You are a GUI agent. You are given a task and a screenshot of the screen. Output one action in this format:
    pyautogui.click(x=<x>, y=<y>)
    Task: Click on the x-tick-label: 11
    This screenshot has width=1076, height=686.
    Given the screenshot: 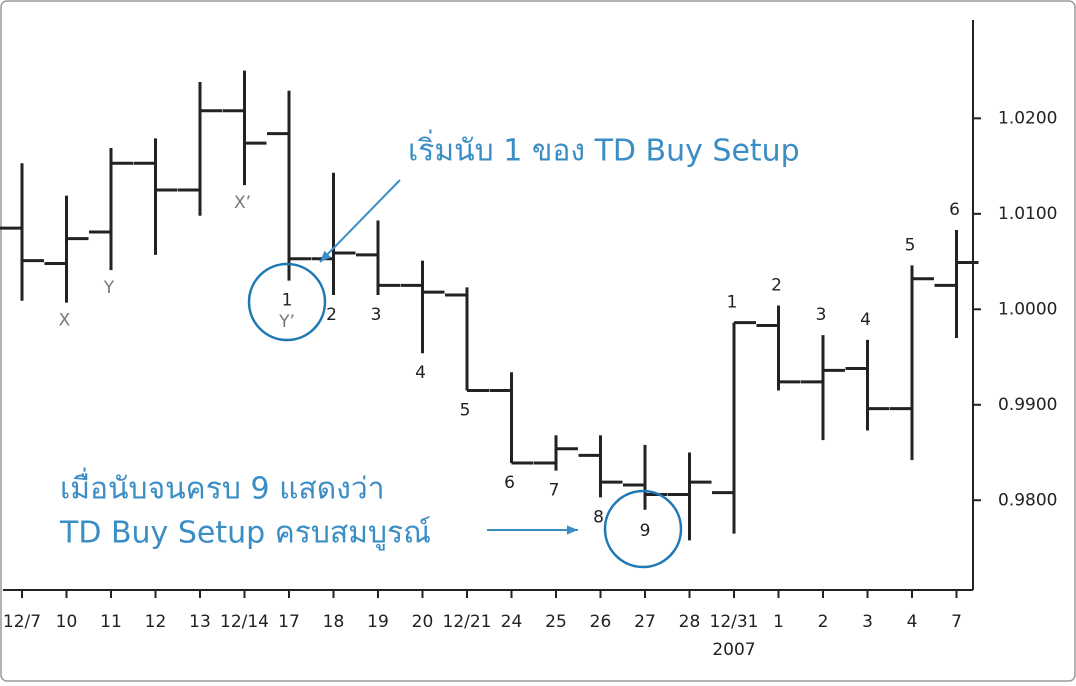 What is the action you would take?
    pyautogui.click(x=111, y=622)
    